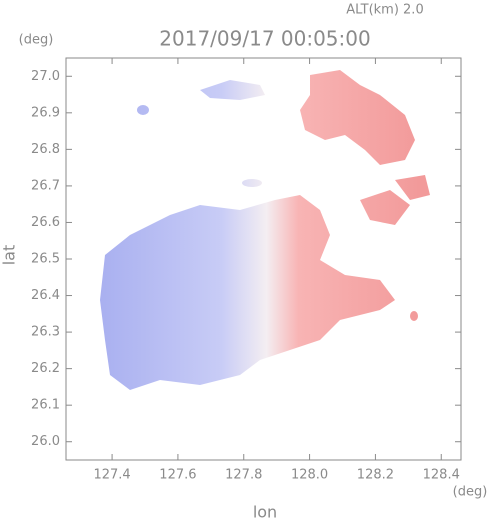  Describe the element at coordinates (36, 40) in the screenshot. I see `y-unit: (deg)` at that location.